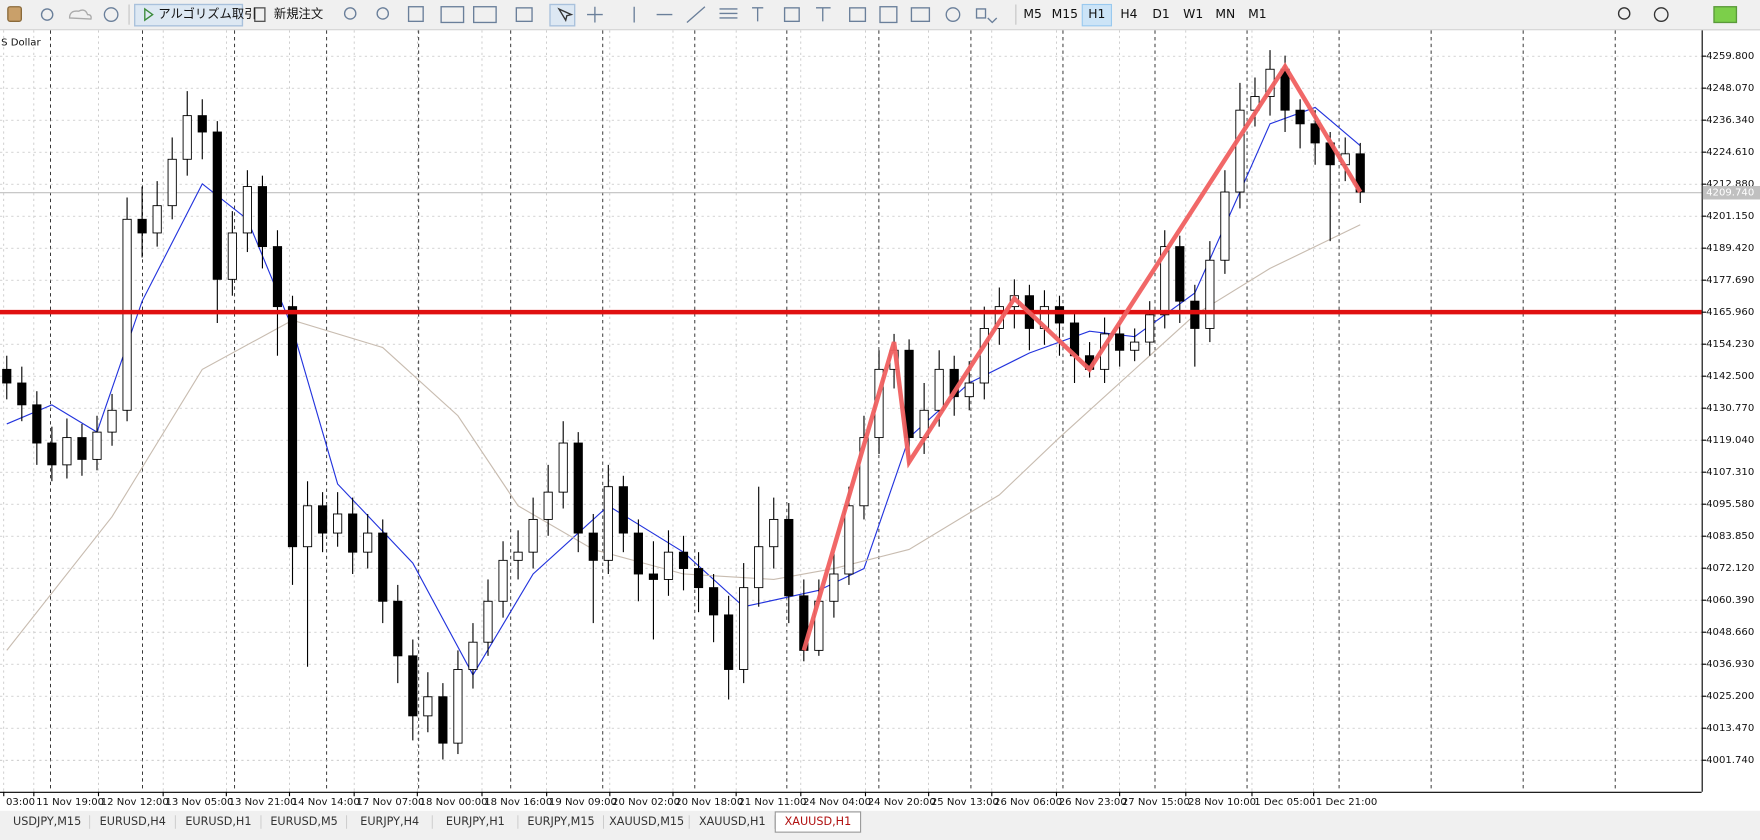  I want to click on x-tick-label: 14 Nov 14:00, so click(326, 802).